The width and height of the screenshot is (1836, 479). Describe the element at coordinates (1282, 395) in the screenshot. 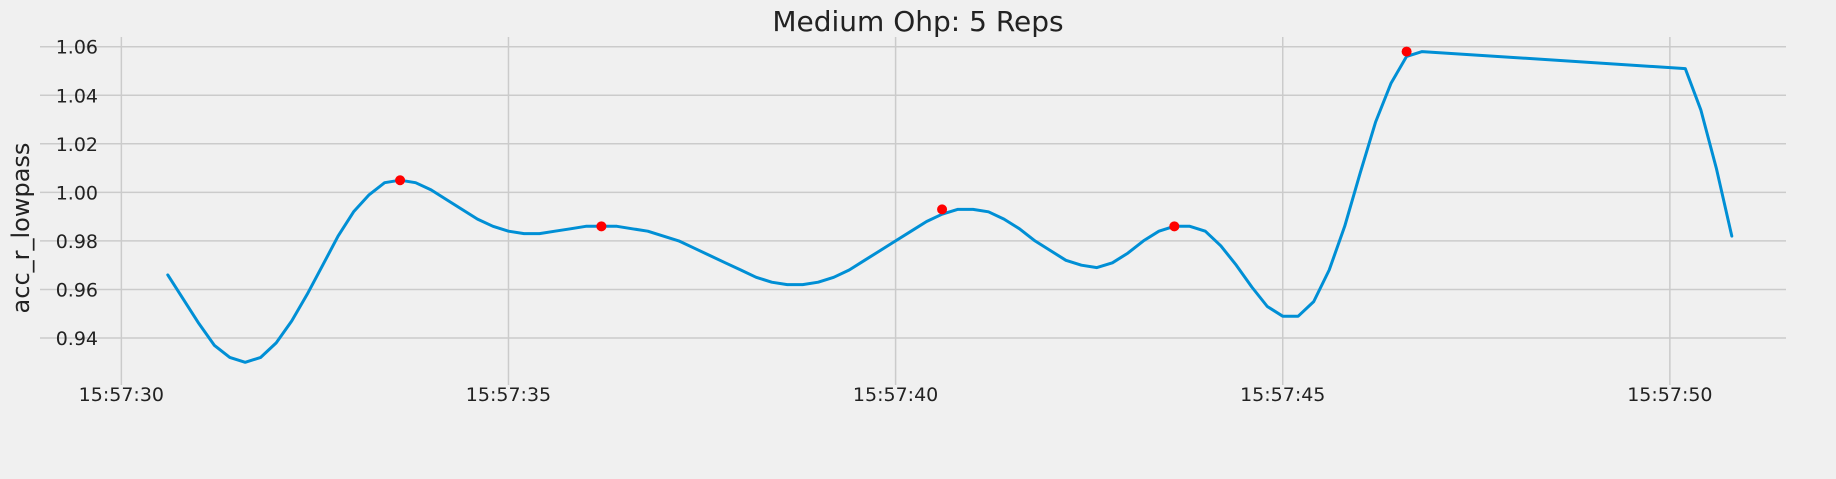

I see `x-tick-label: 15:57:45` at that location.